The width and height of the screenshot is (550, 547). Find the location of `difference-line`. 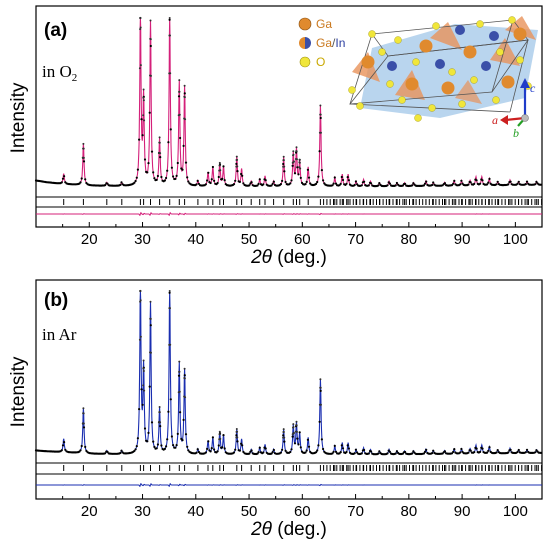

difference-line is located at coordinates (289, 214).